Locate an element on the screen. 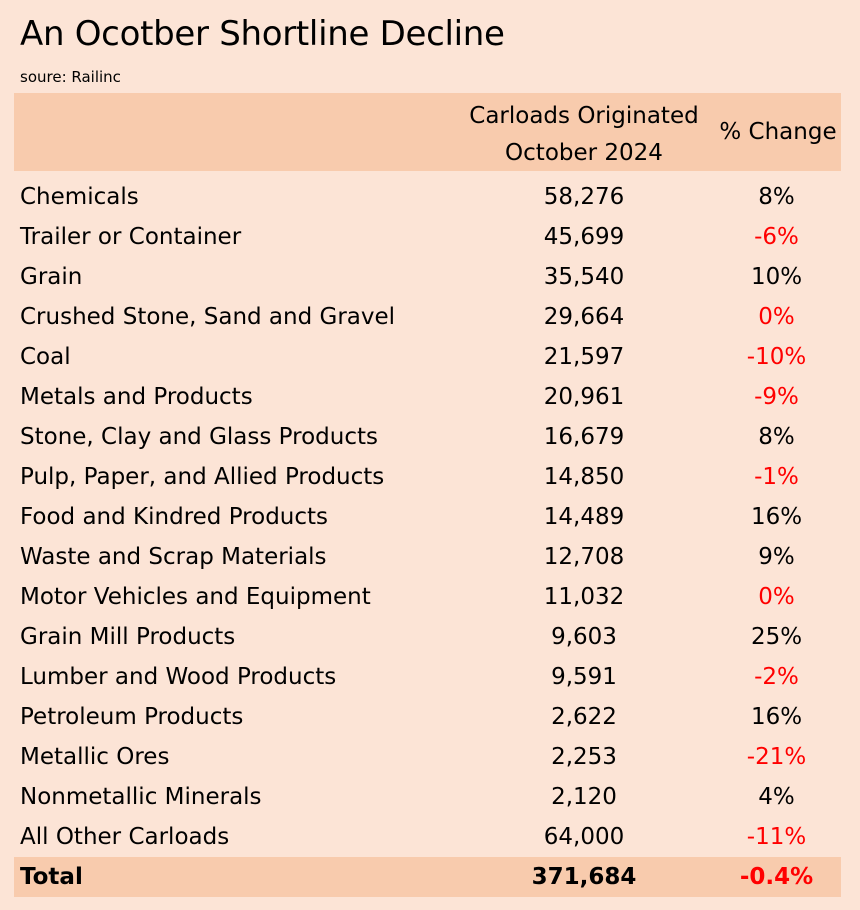  row-change: 9% is located at coordinates (776, 557).